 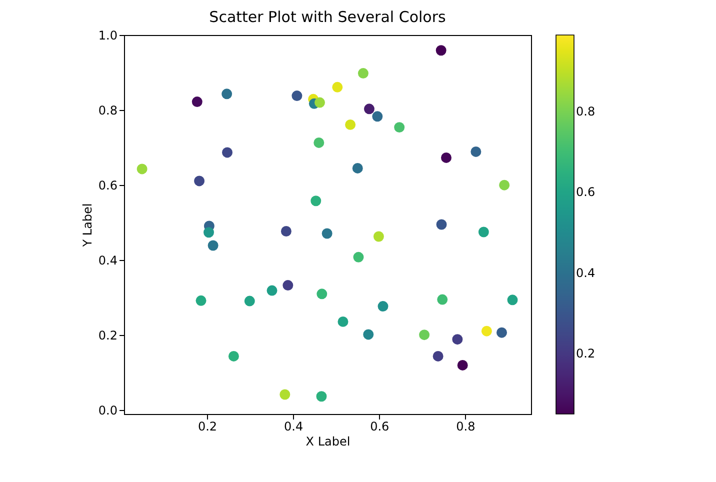 What do you see at coordinates (108, 411) in the screenshot?
I see `y-tick-label: 0.0` at bounding box center [108, 411].